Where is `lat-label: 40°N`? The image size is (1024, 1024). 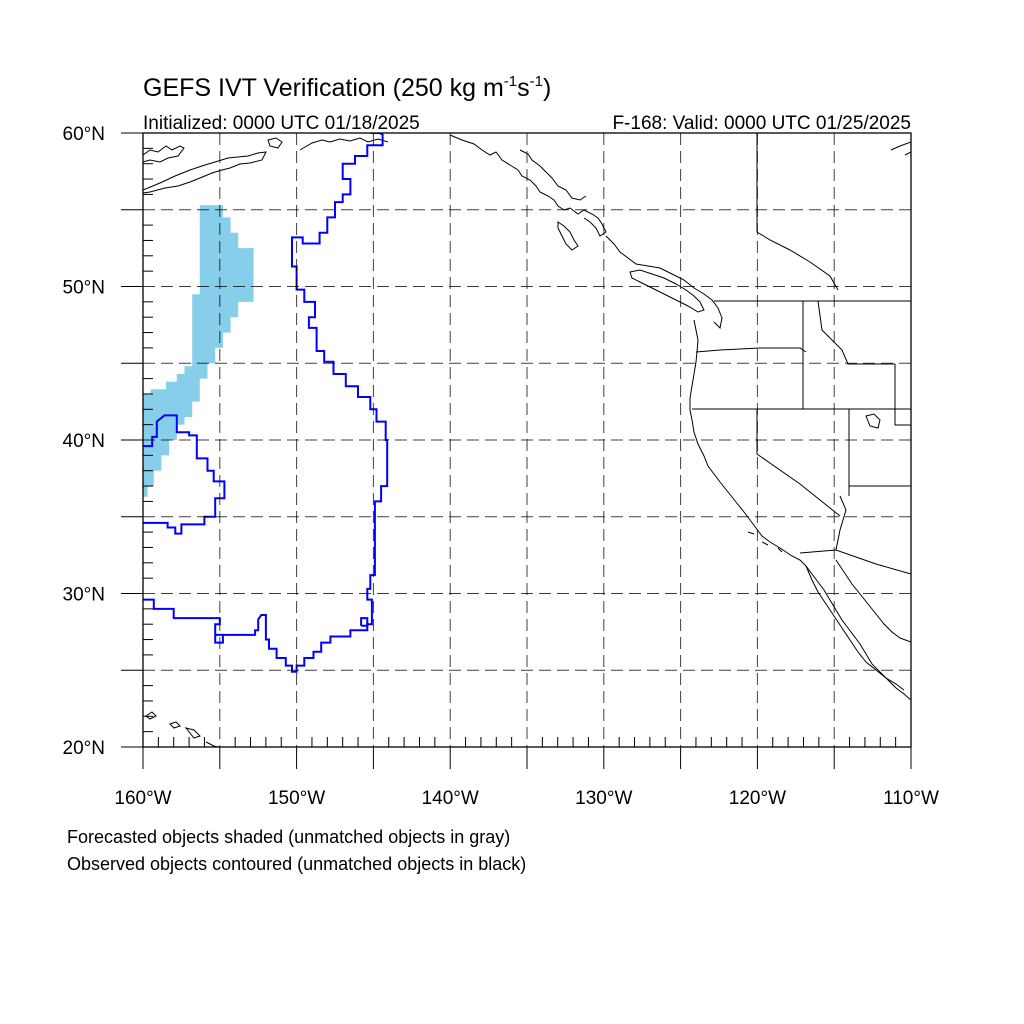
lat-label: 40°N is located at coordinates (84, 441).